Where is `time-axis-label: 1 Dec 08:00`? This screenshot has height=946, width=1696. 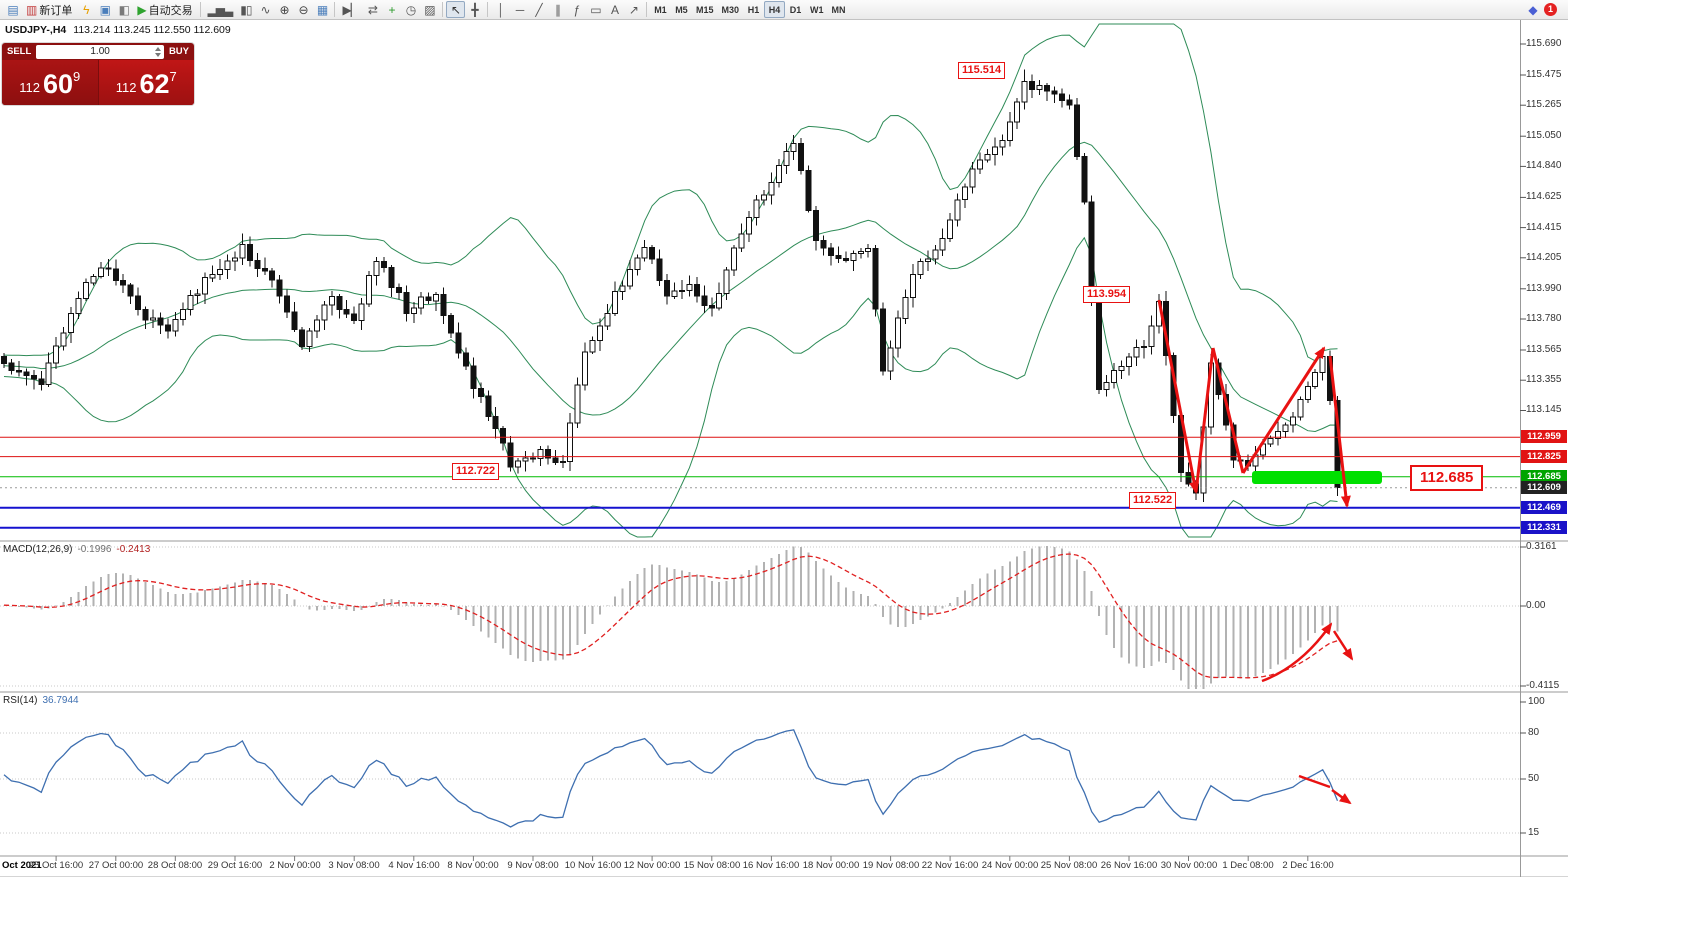
time-axis-label: 1 Dec 08:00 is located at coordinates (1248, 865).